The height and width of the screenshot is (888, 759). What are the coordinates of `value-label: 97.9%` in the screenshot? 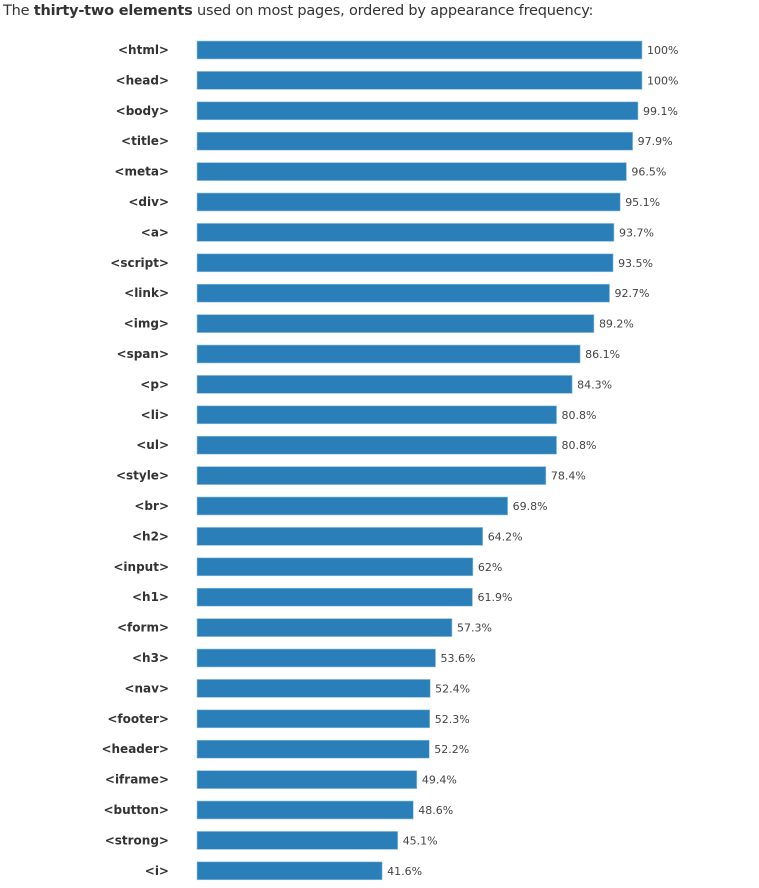 It's located at (655, 141).